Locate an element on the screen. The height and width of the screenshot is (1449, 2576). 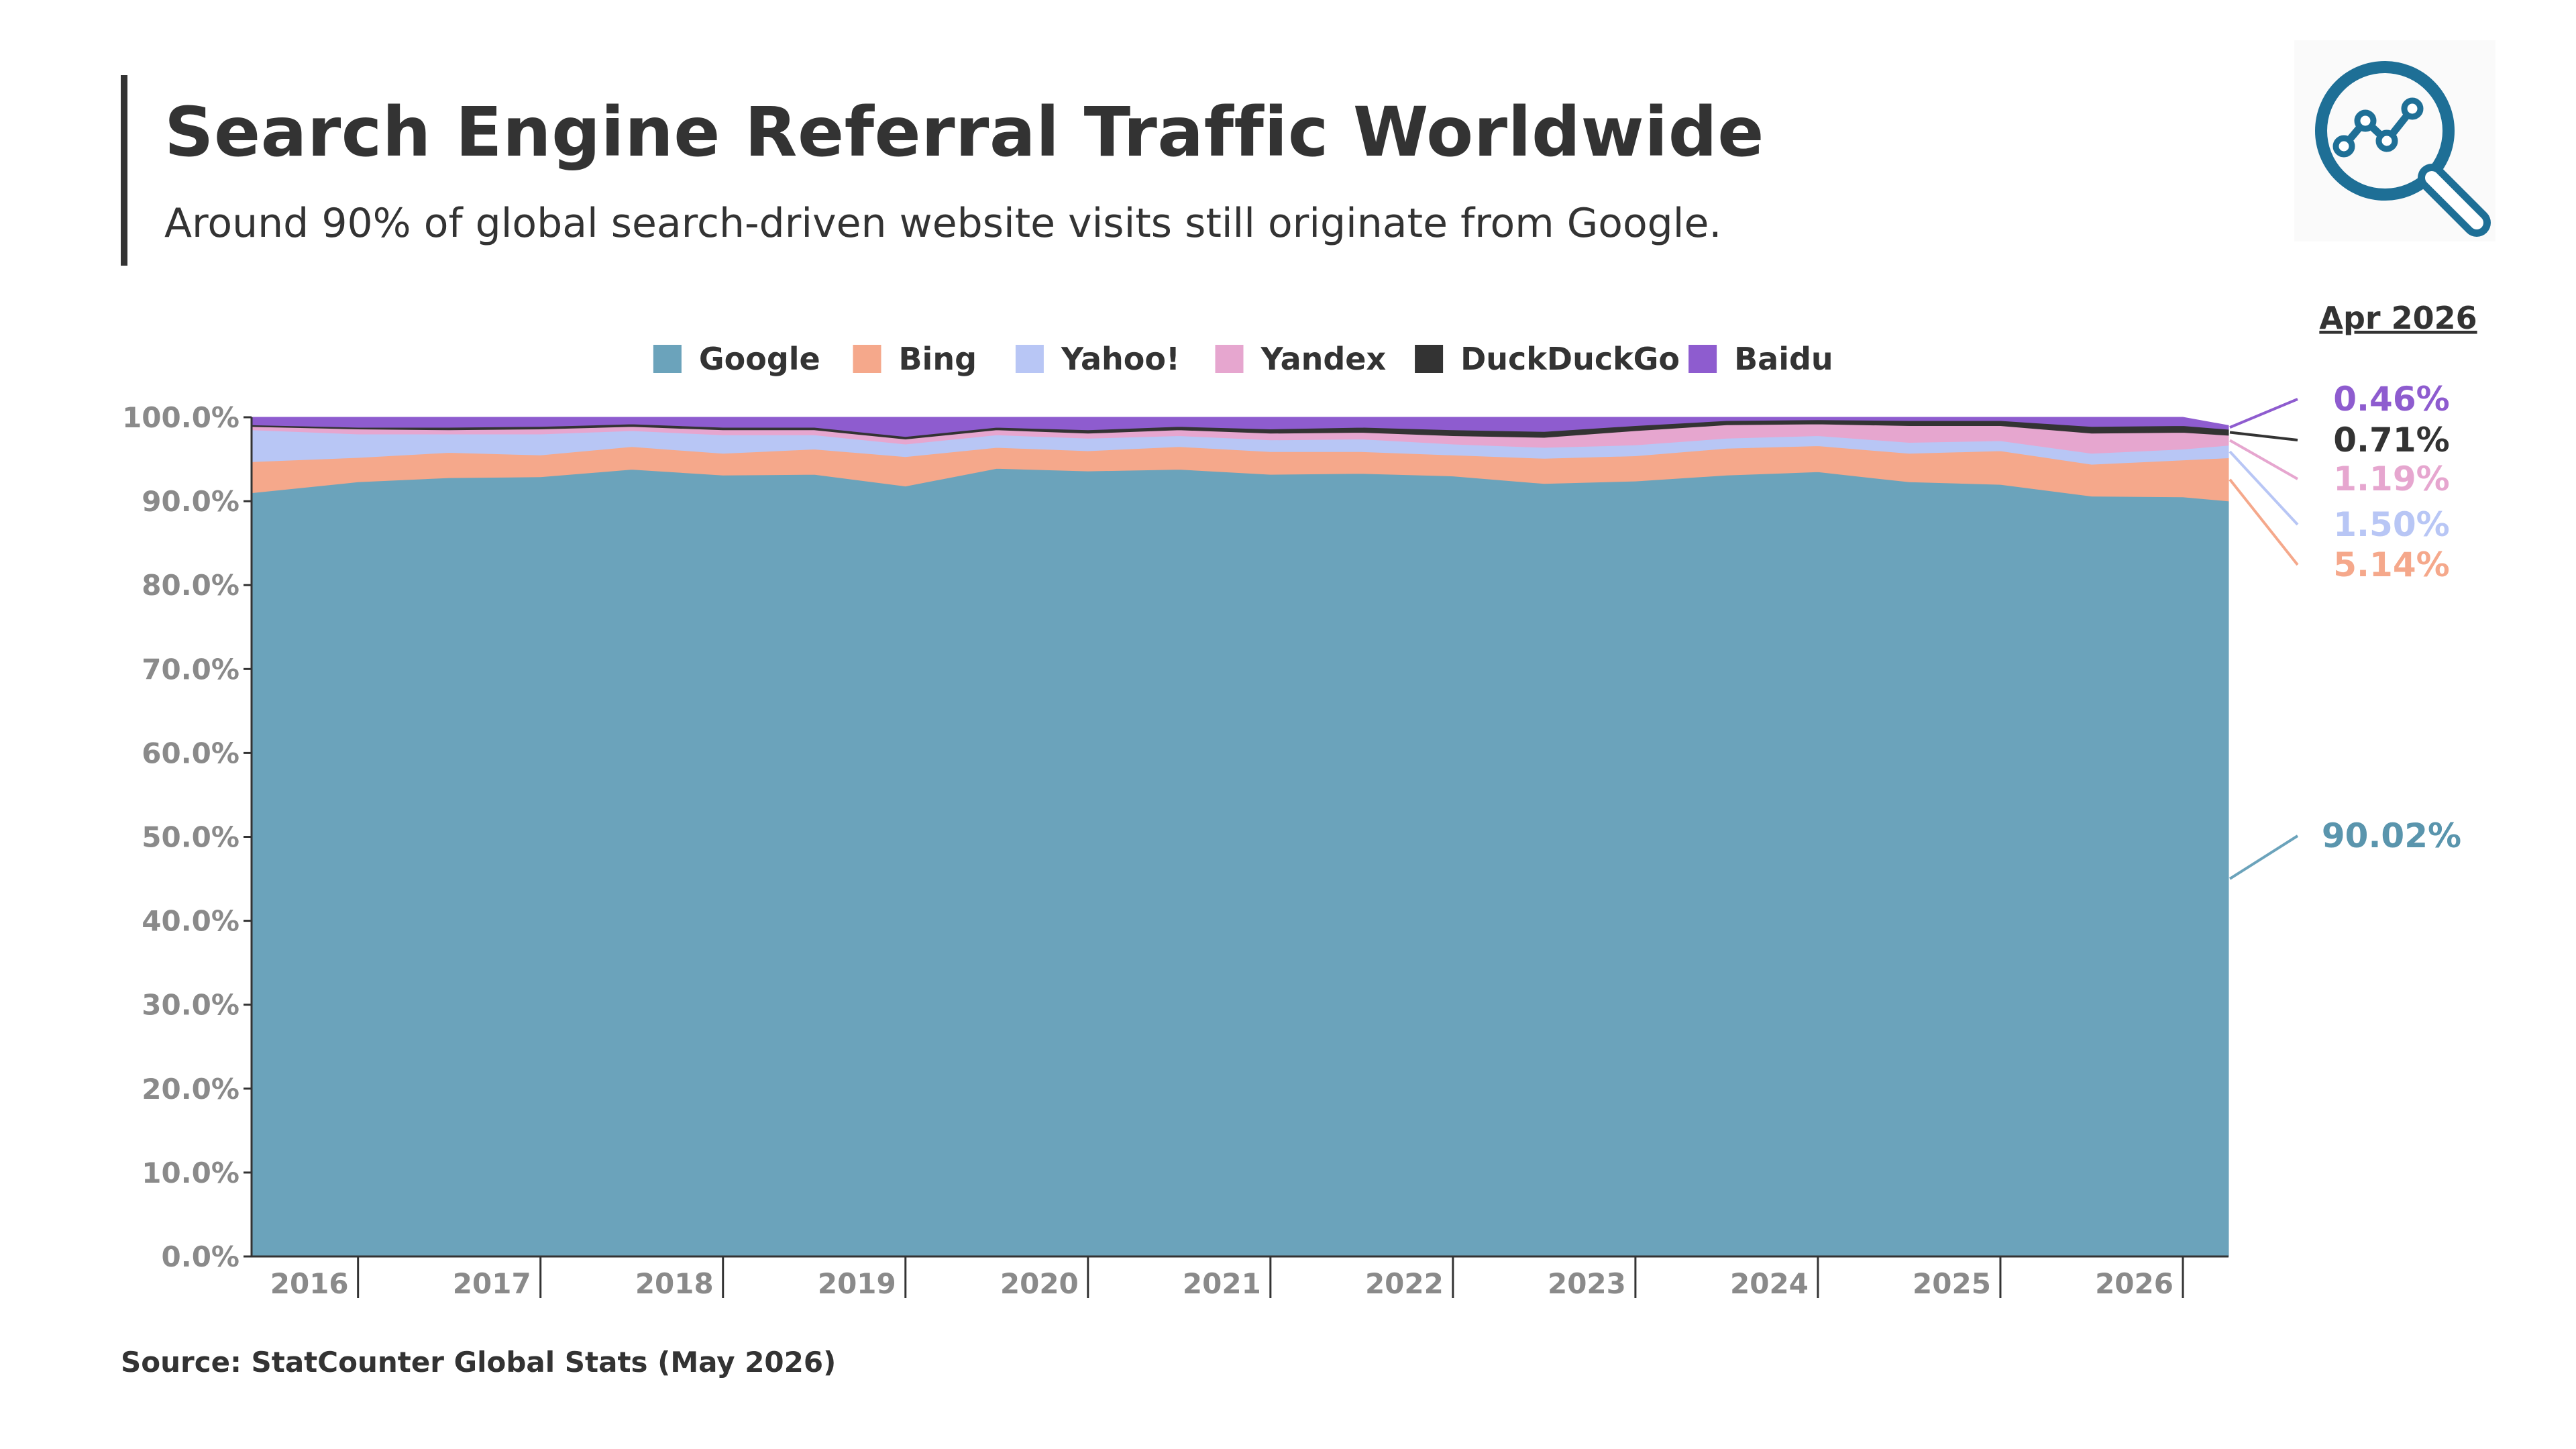
y-tick-label: 10.0% is located at coordinates (190, 1173).